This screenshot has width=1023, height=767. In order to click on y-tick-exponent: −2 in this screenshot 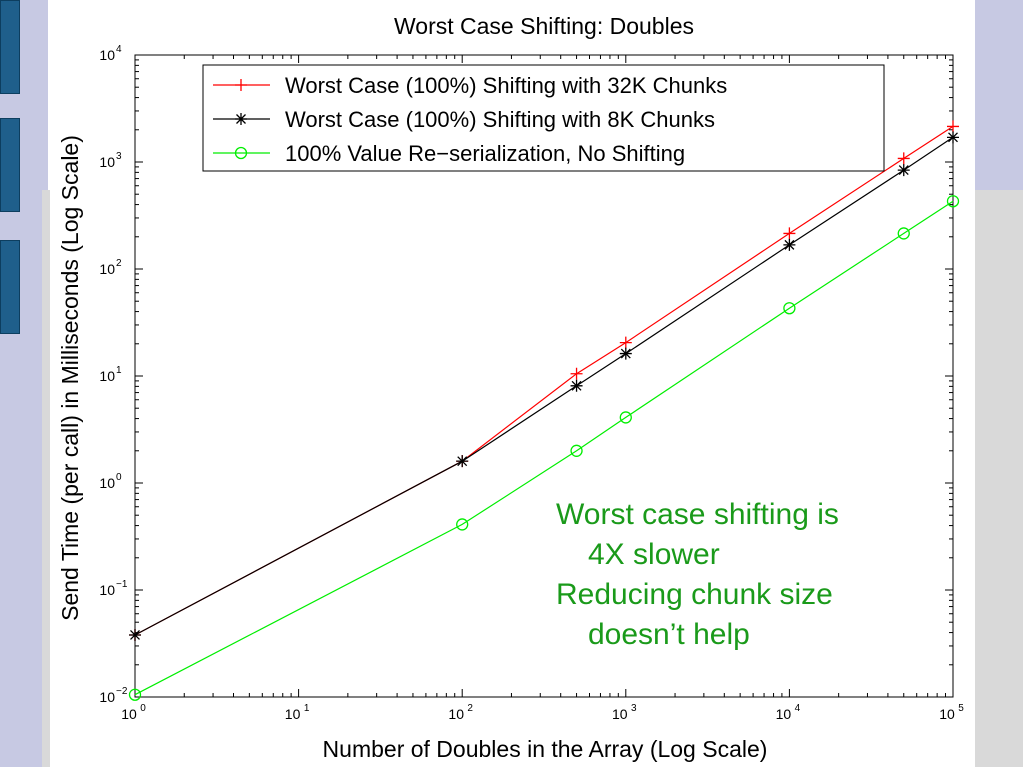, I will do `click(122, 691)`.